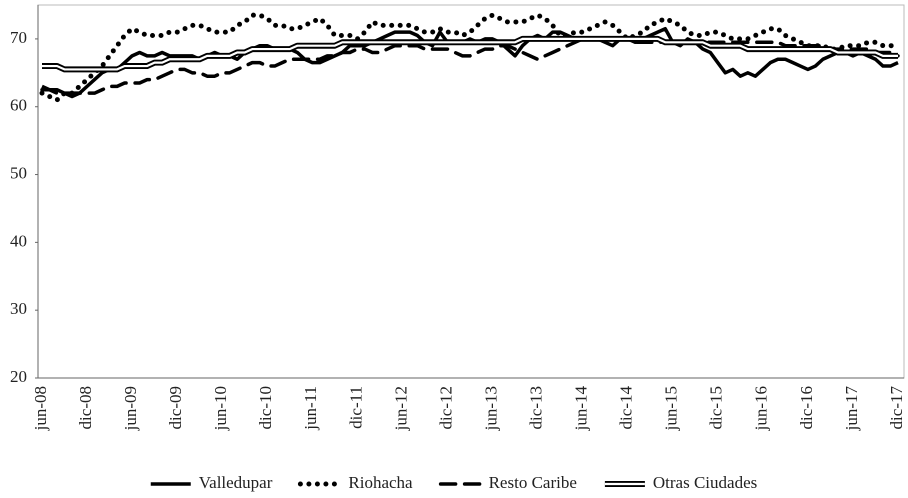 The height and width of the screenshot is (498, 908). Describe the element at coordinates (130, 408) in the screenshot. I see `x-tick-label: jun-09` at that location.